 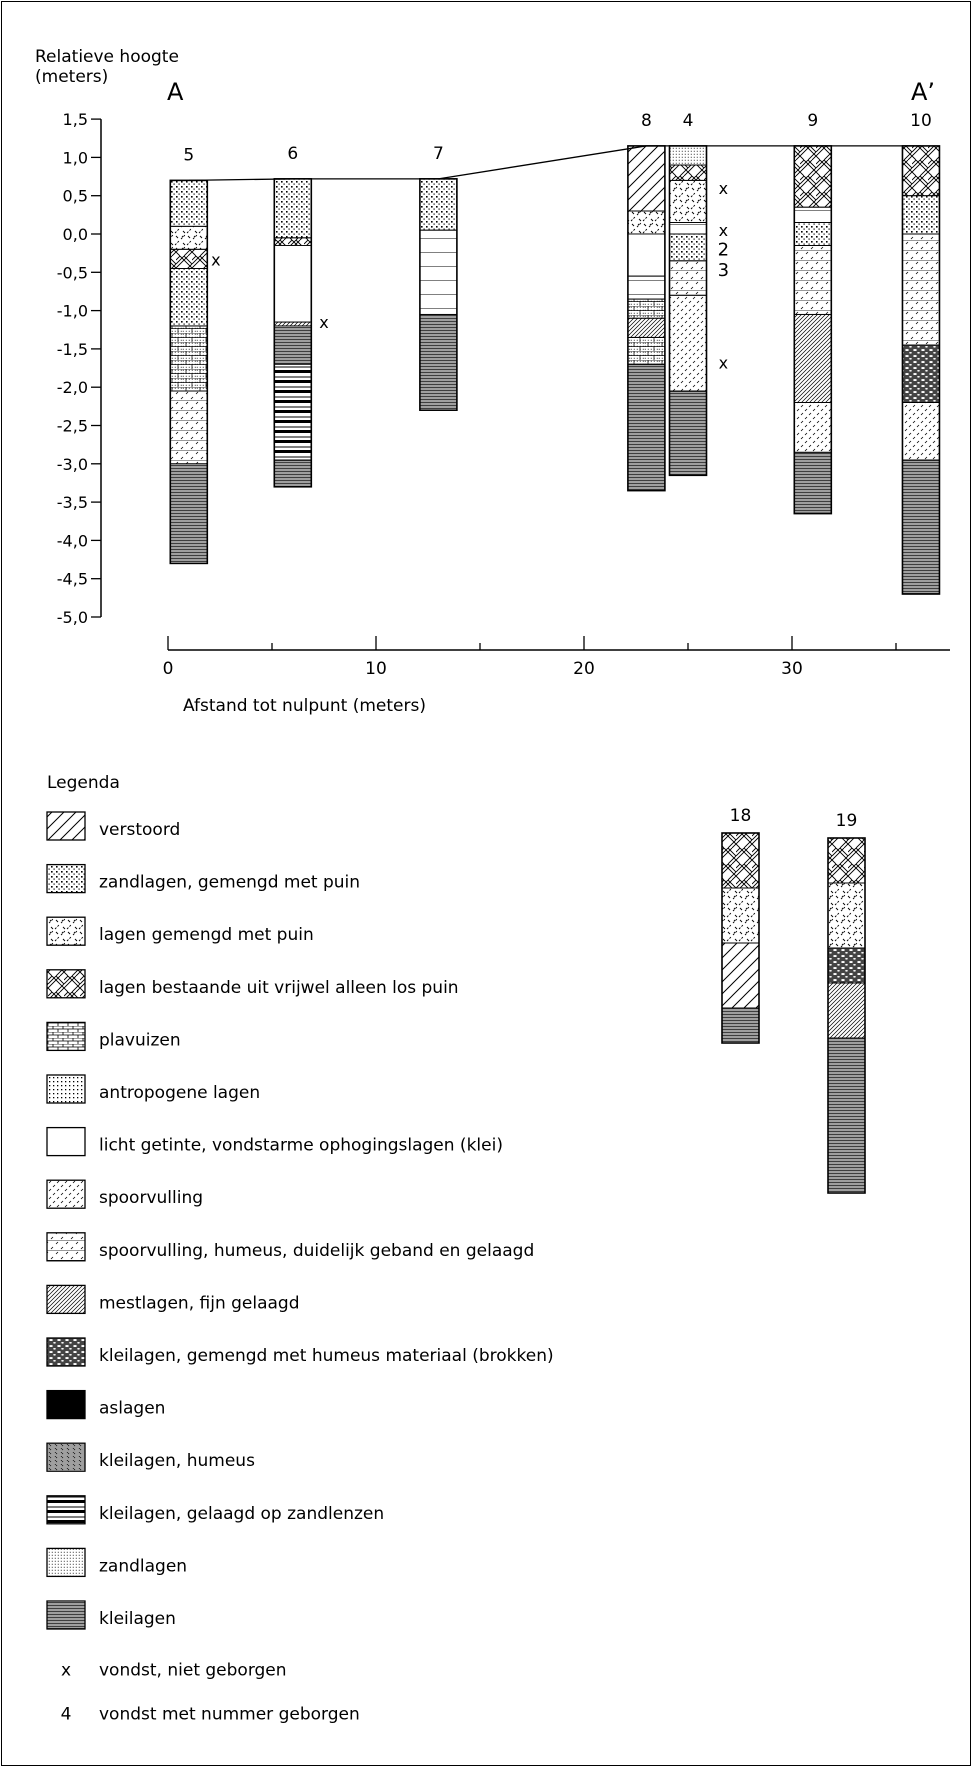 What do you see at coordinates (66, 1457) in the screenshot?
I see `legend-swatch-kleihum` at bounding box center [66, 1457].